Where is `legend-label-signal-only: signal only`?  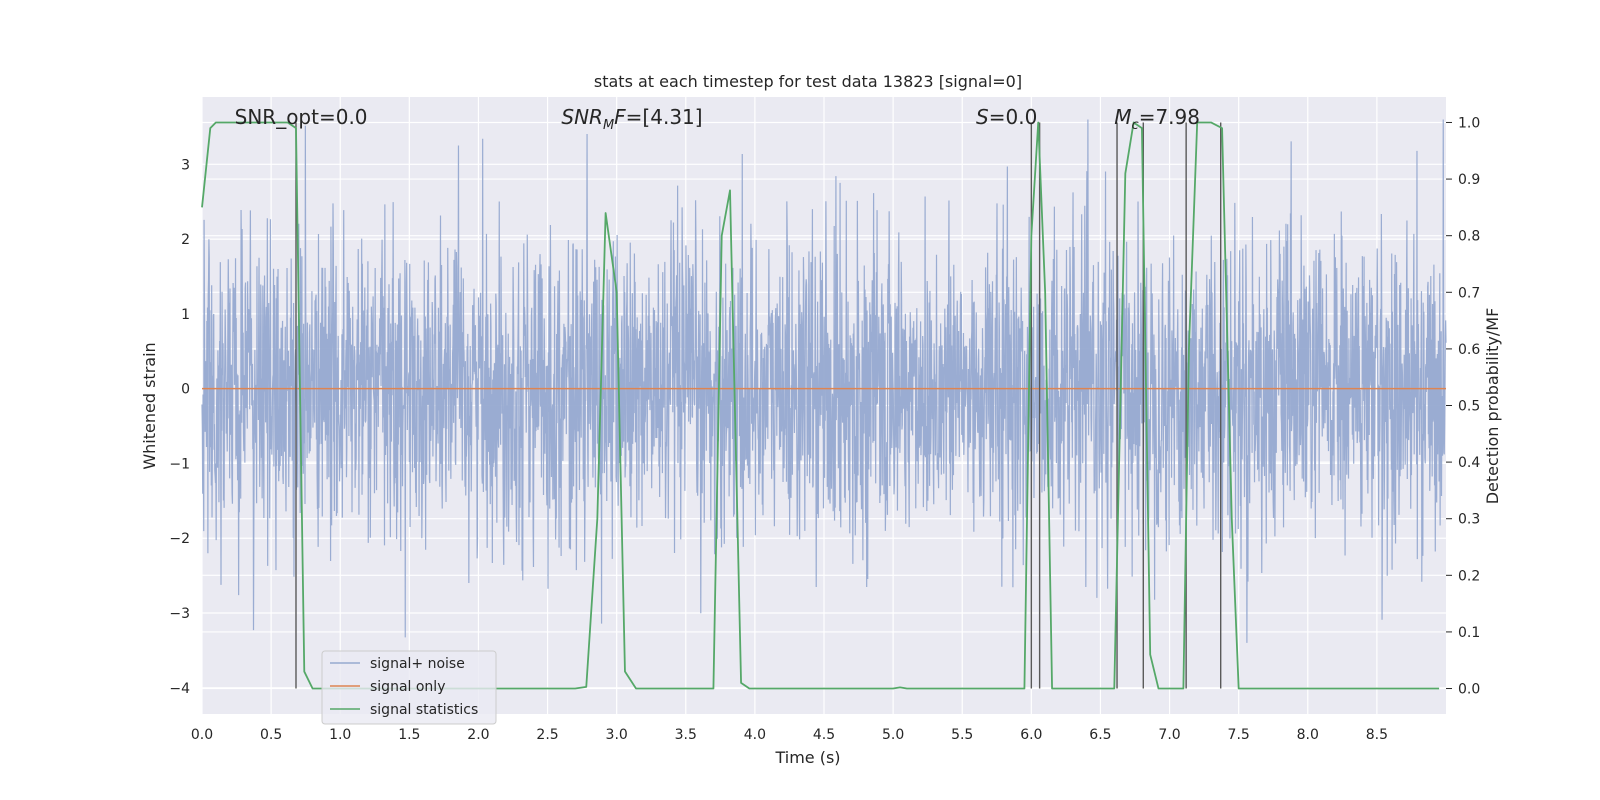 legend-label-signal-only: signal only is located at coordinates (407, 687).